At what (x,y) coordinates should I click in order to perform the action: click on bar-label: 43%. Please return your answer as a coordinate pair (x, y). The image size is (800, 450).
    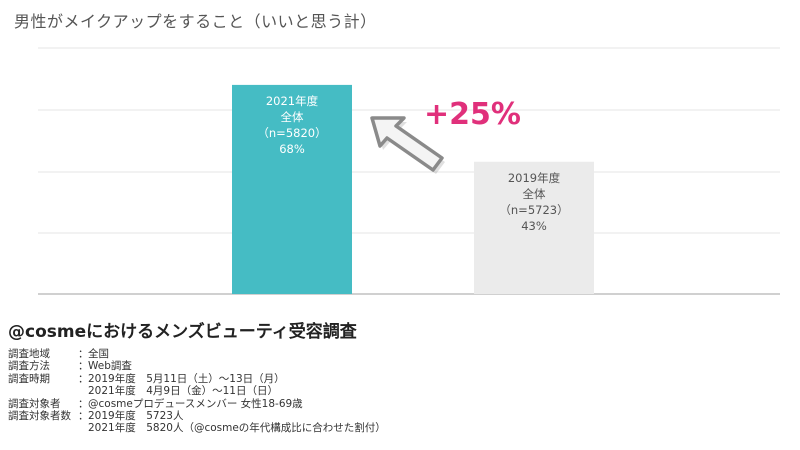
    Looking at the image, I should click on (534, 226).